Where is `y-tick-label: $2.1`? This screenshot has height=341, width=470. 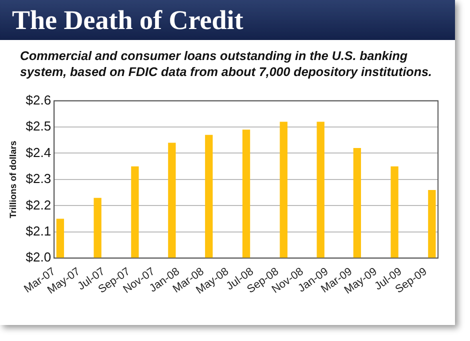 y-tick-label: $2.1 is located at coordinates (39, 231).